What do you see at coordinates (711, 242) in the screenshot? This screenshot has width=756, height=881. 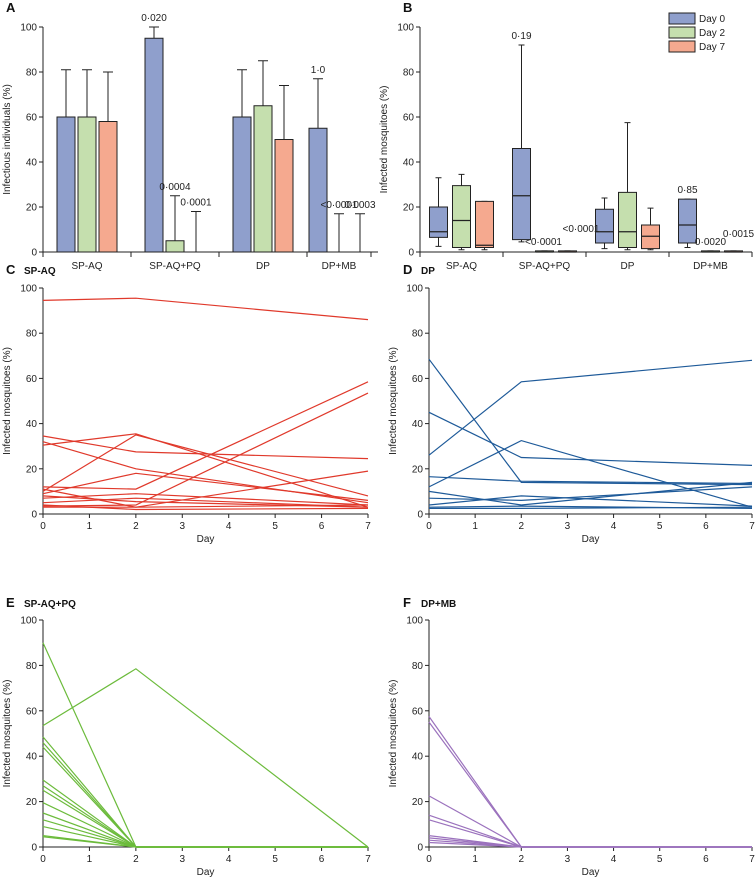 I see `p-value-label: 0·0020` at bounding box center [711, 242].